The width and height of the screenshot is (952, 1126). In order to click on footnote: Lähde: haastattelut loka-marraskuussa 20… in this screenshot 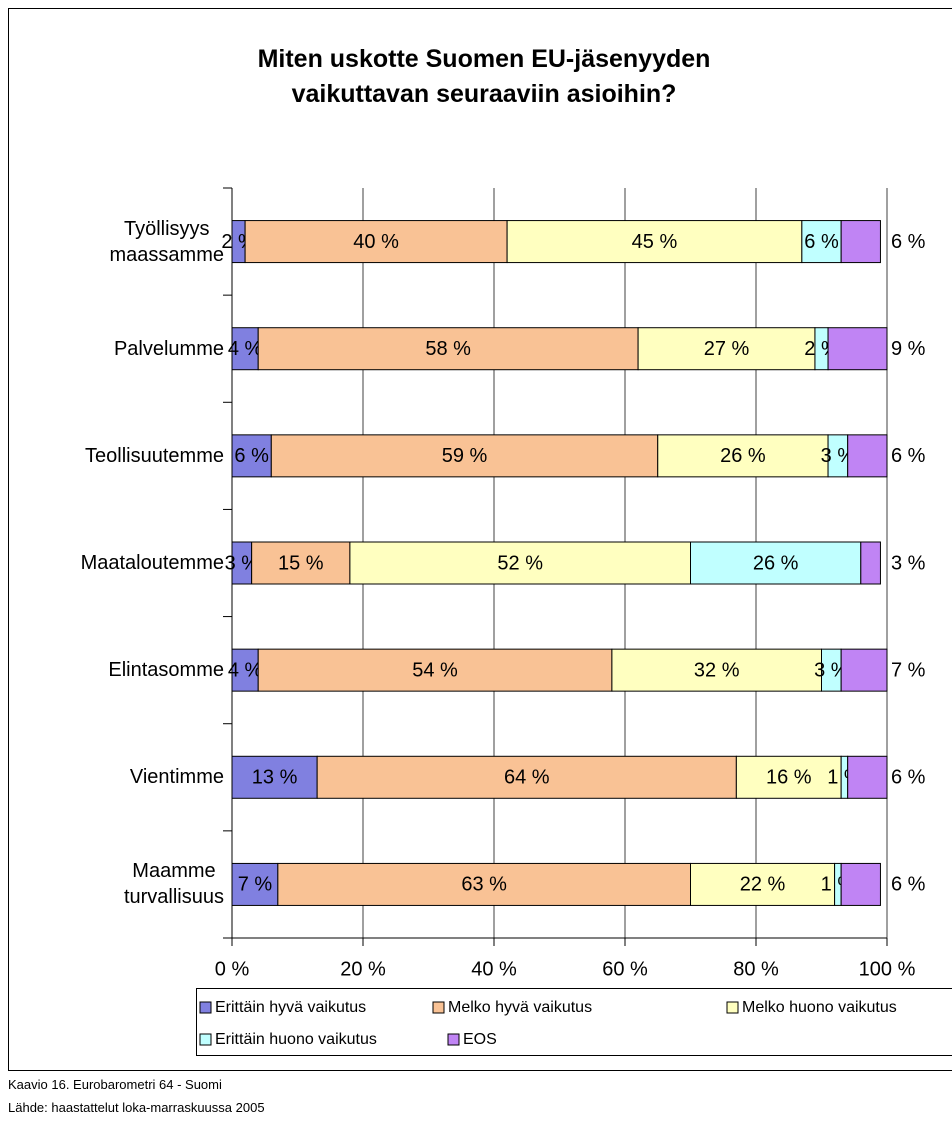, I will do `click(136, 1107)`.